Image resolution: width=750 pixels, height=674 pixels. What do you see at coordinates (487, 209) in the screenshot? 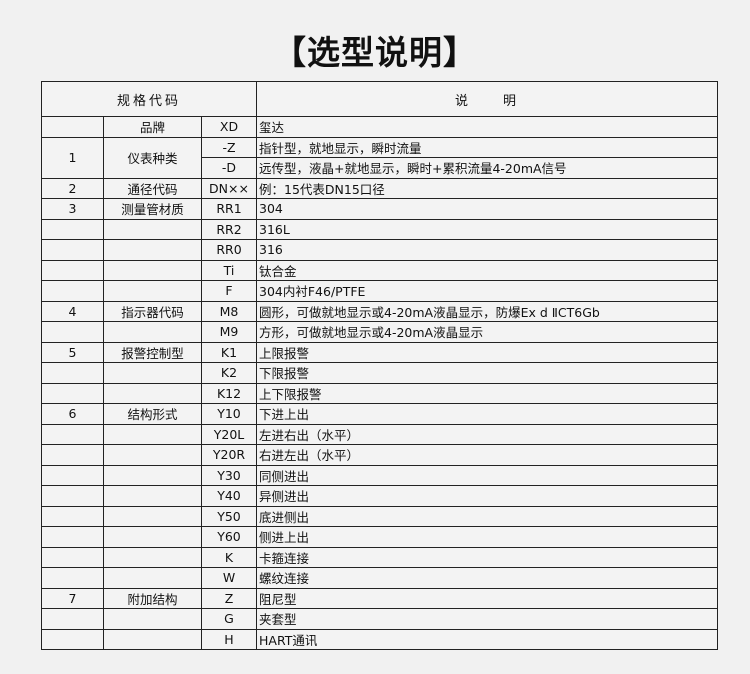
I see `row-description: 304` at bounding box center [487, 209].